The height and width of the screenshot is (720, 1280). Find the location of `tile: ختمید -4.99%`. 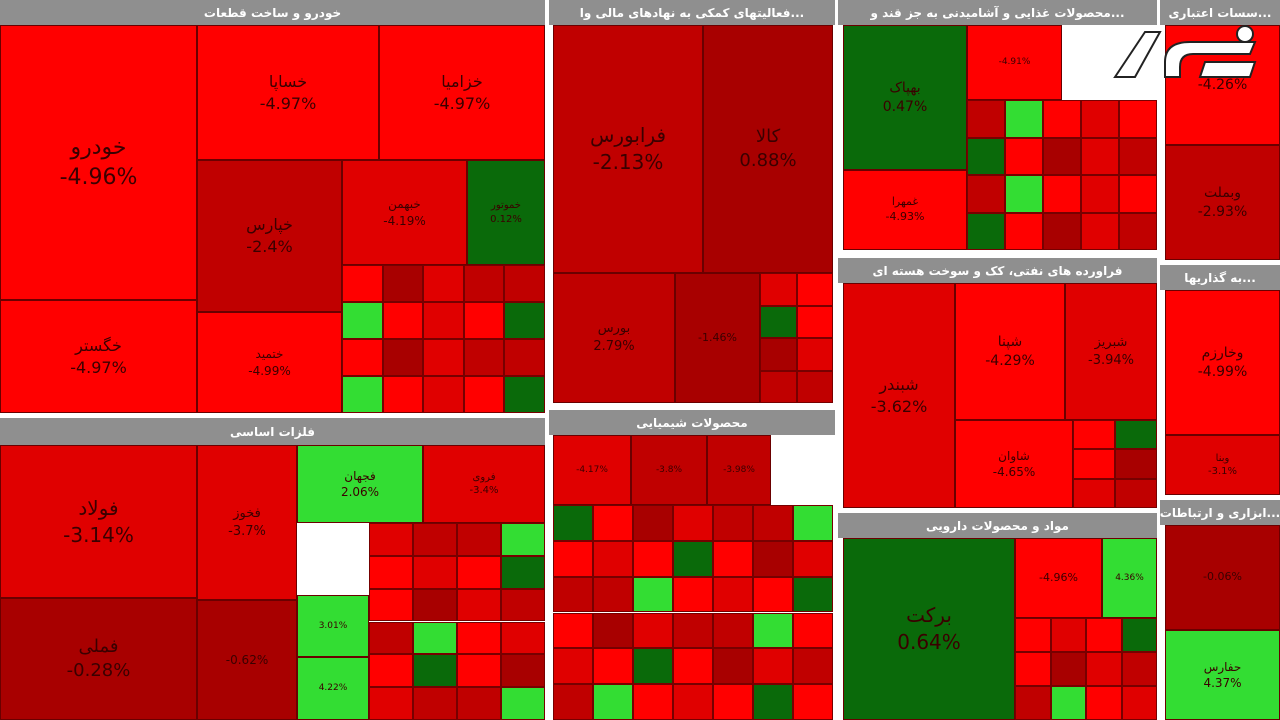

tile: ختمید -4.99% is located at coordinates (269, 362).